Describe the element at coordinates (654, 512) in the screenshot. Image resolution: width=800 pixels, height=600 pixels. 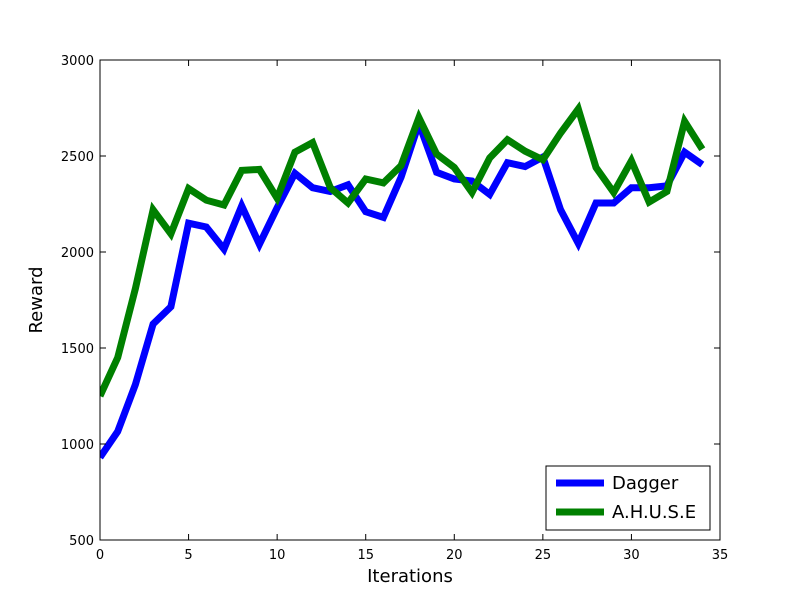
I see `legend-label-ahuse: A.H.U.S.E` at that location.